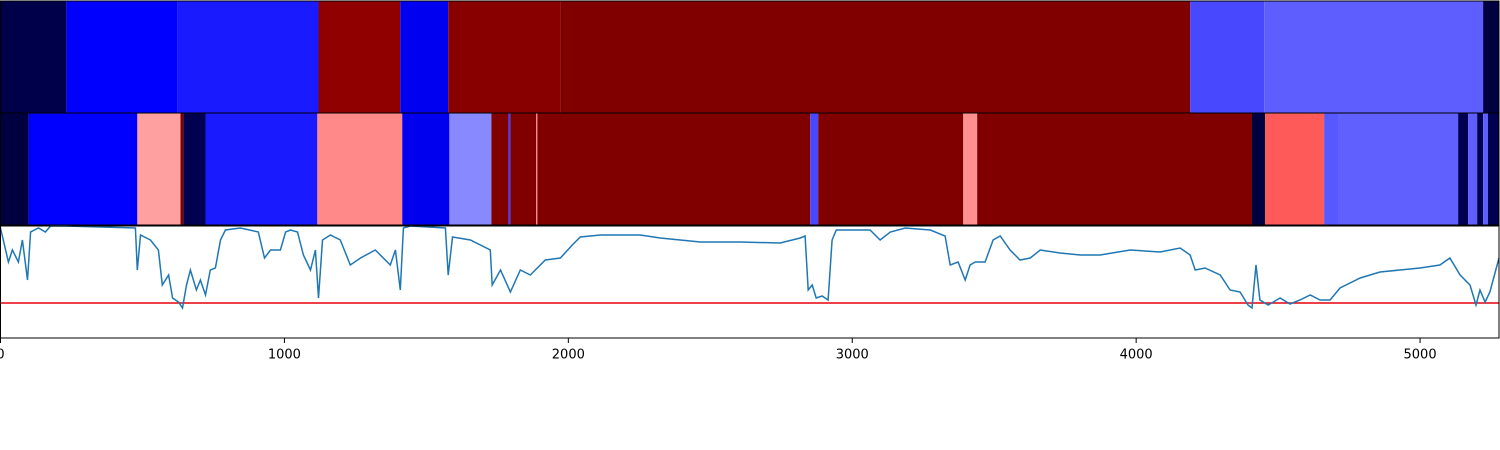  Describe the element at coordinates (852, 355) in the screenshot. I see `x-tick-label: 3000` at that location.